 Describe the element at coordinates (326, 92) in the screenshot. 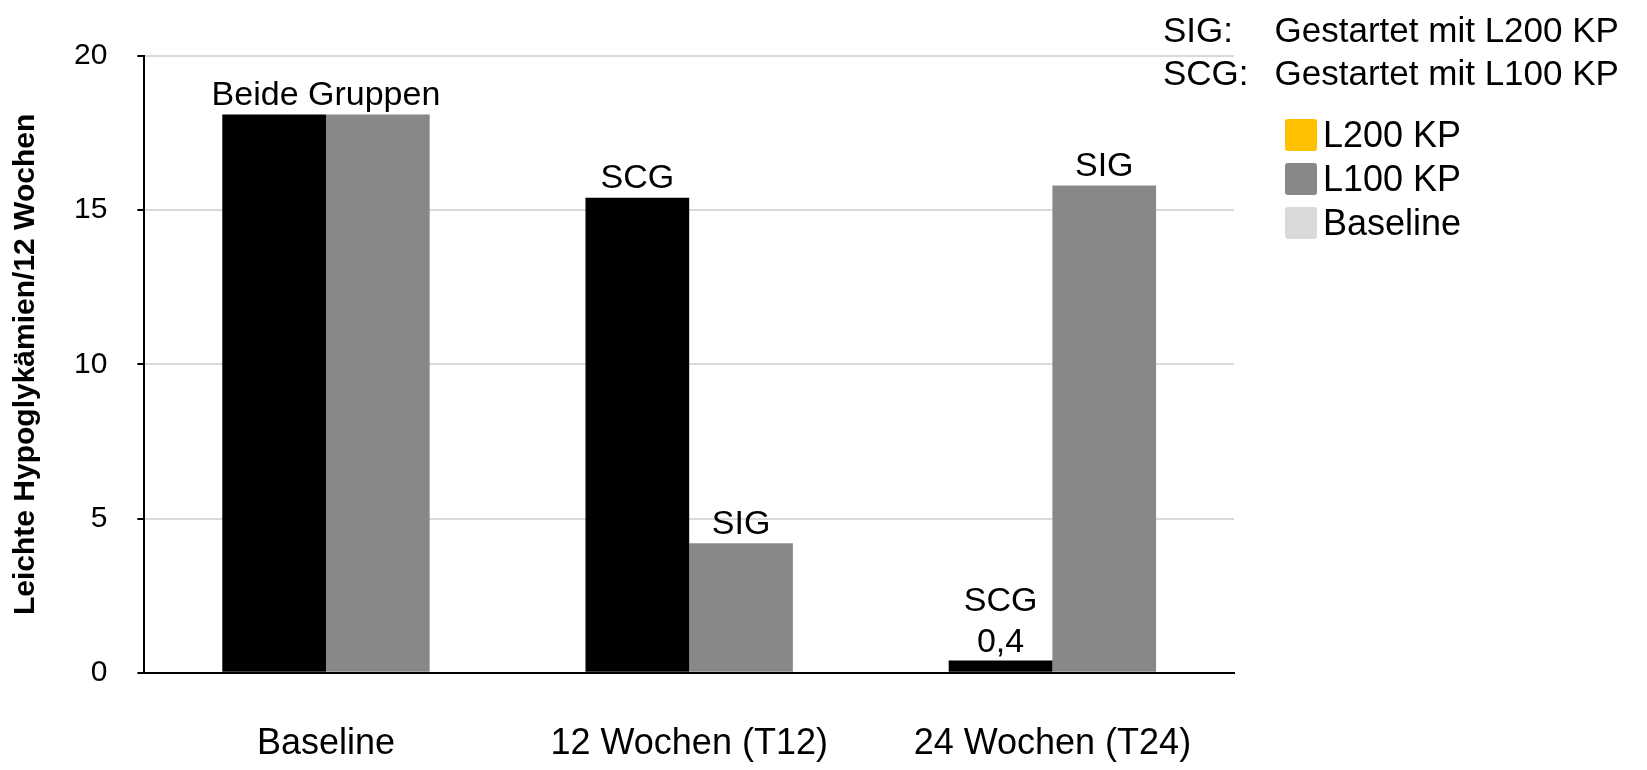

I see `annotation: Beide Gruppen` at that location.